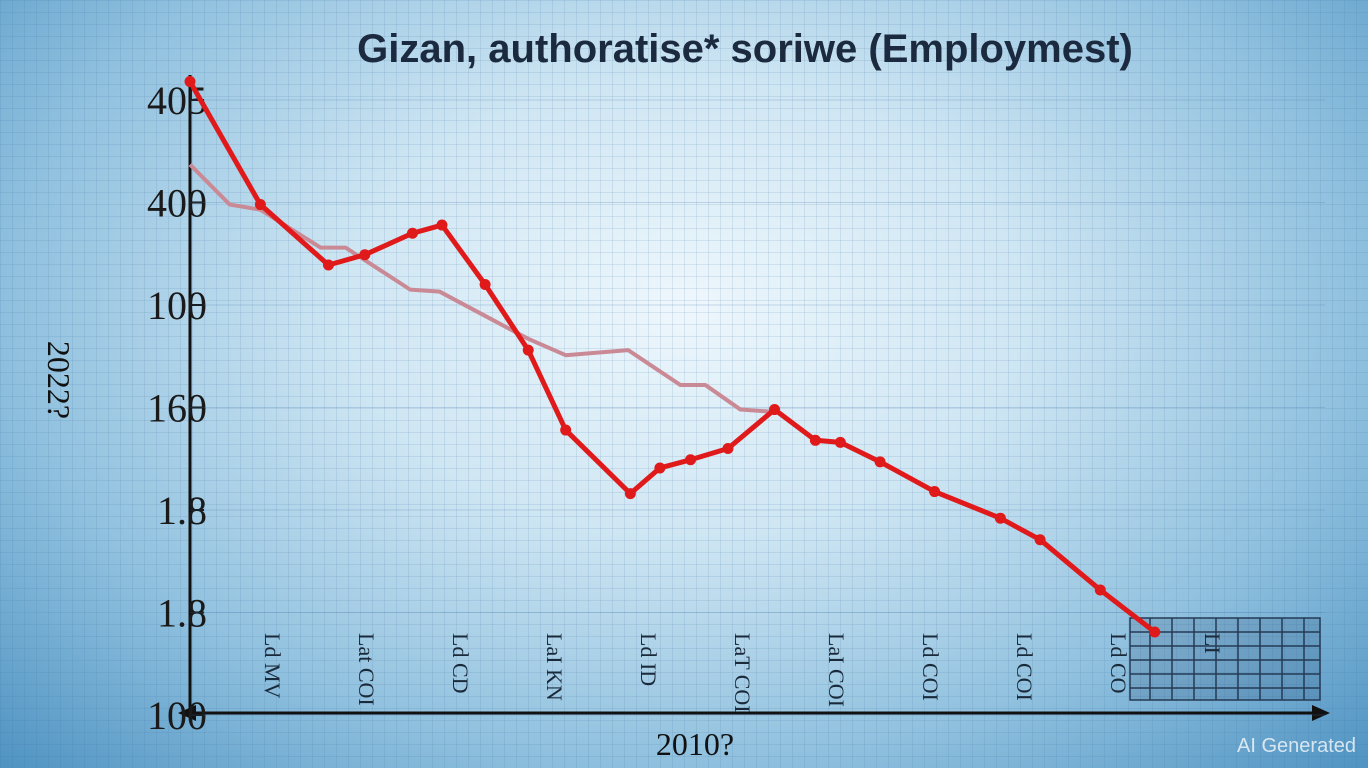 Image resolution: width=1368 pixels, height=768 pixels. Describe the element at coordinates (1296, 746) in the screenshot. I see `watermark: AI Generated` at that location.